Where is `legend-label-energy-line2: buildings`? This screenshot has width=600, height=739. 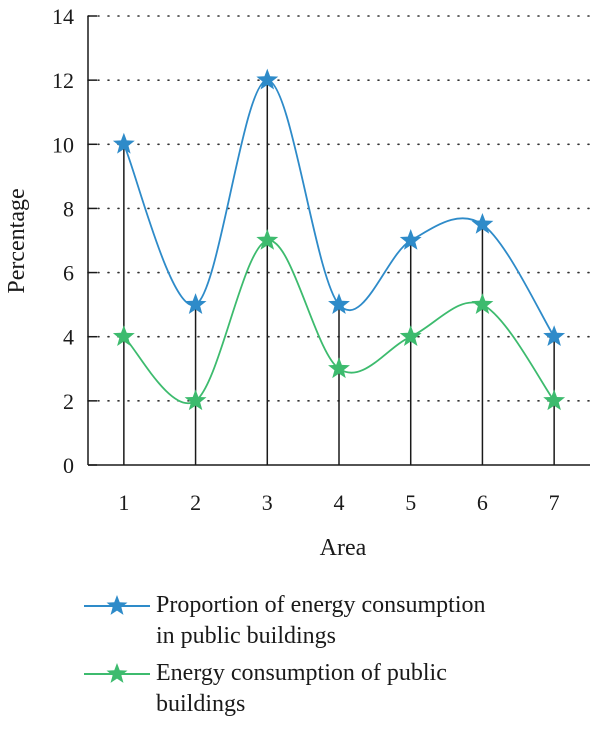
legend-label-energy-line2: buildings is located at coordinates (201, 704).